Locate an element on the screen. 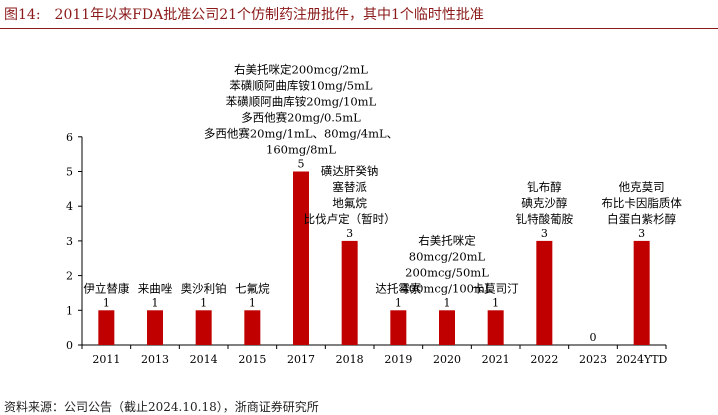 The height and width of the screenshot is (415, 718). title-divider is located at coordinates (359, 28).